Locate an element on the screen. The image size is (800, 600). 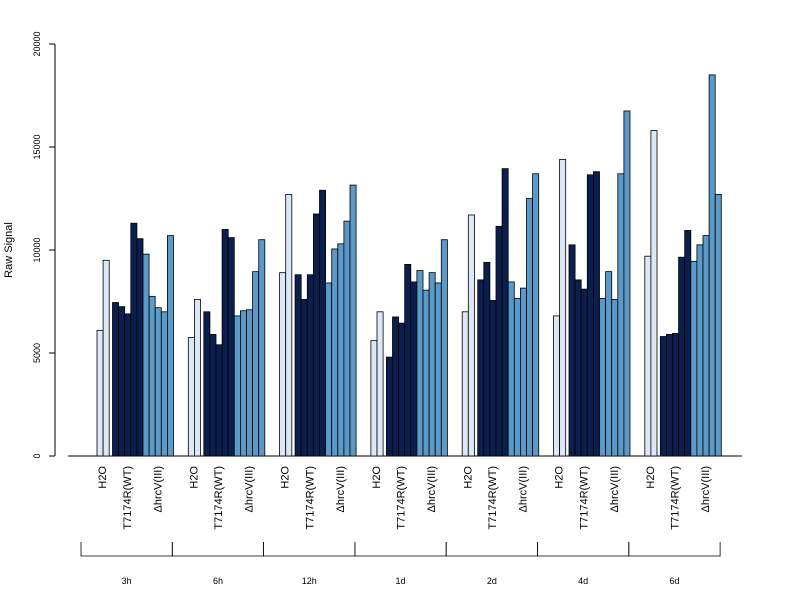
group-label: 3h is located at coordinates (127, 581).